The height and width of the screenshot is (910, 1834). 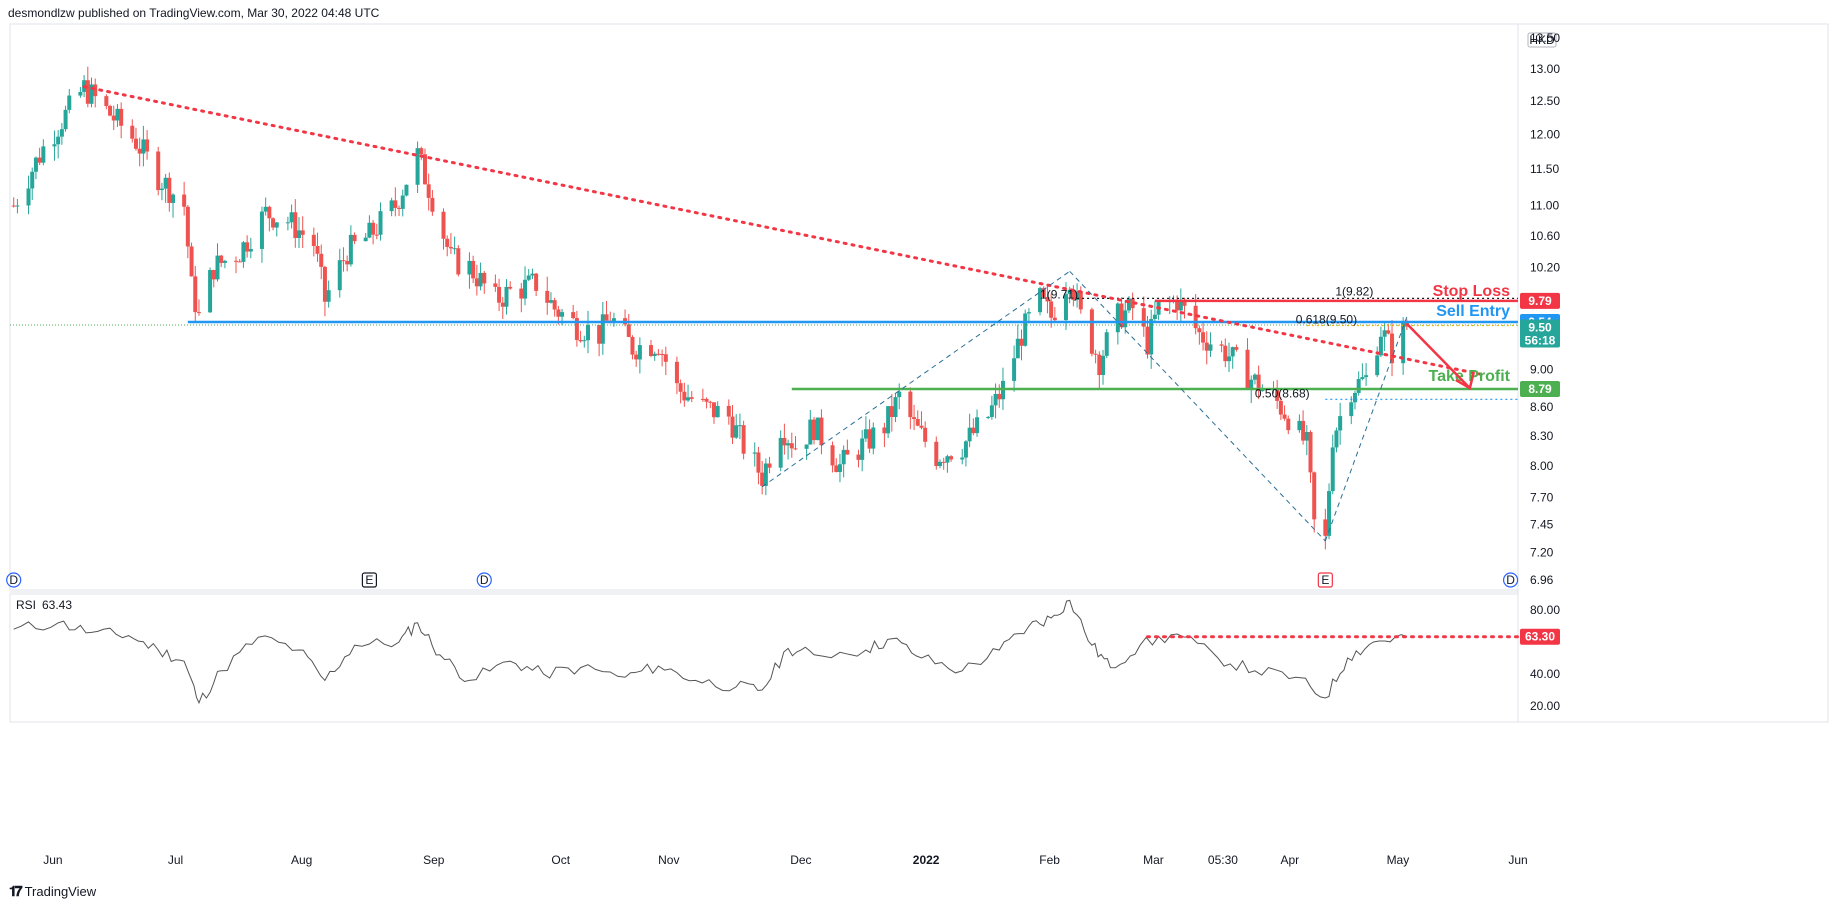 I want to click on y-tick-label: 8.60, so click(x=1542, y=407).